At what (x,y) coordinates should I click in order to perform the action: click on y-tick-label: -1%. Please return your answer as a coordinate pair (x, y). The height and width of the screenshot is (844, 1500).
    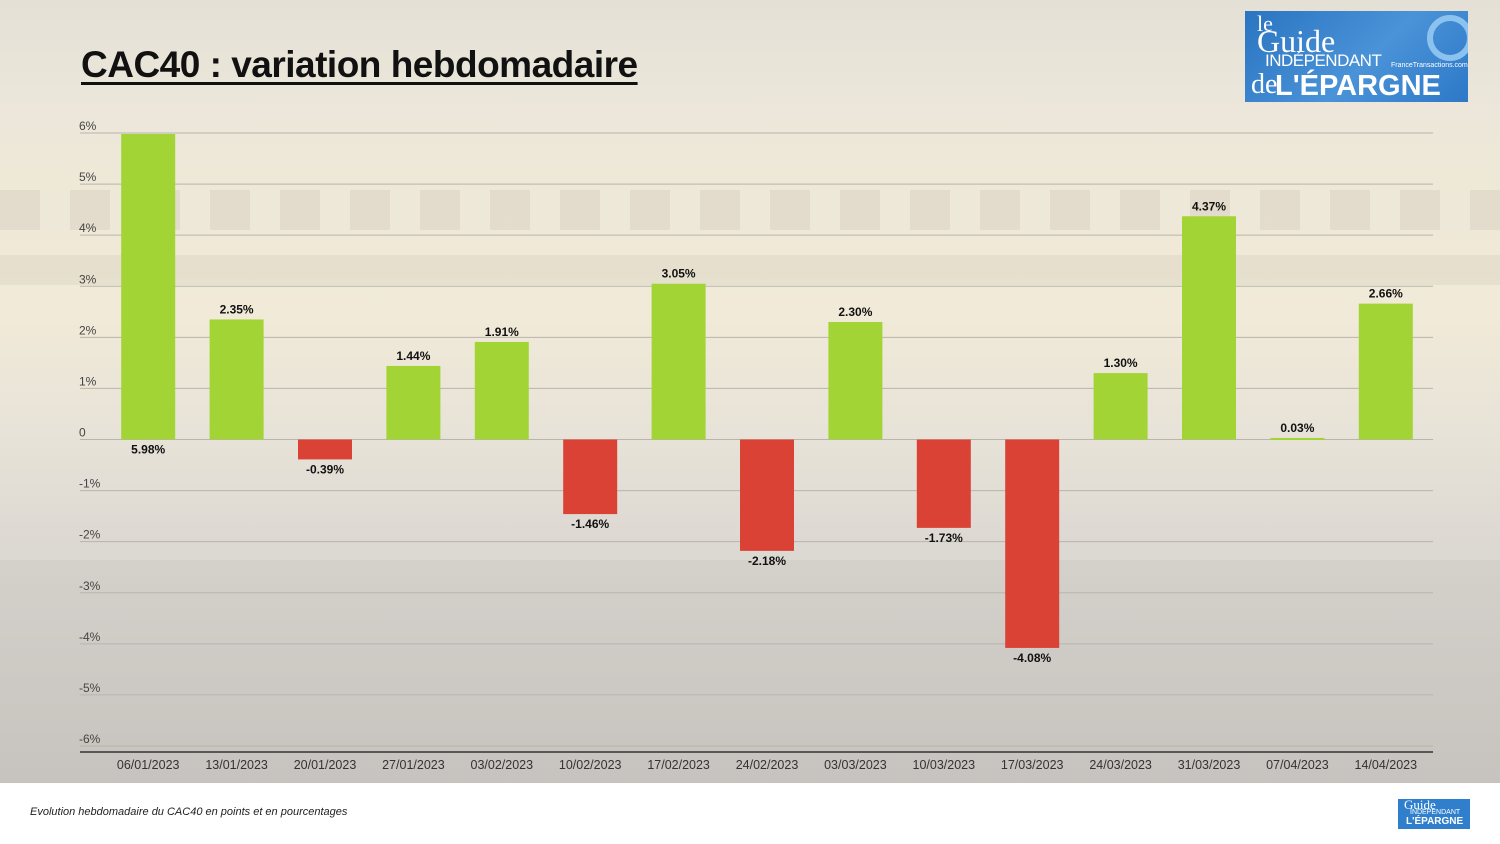
    Looking at the image, I should click on (90, 484).